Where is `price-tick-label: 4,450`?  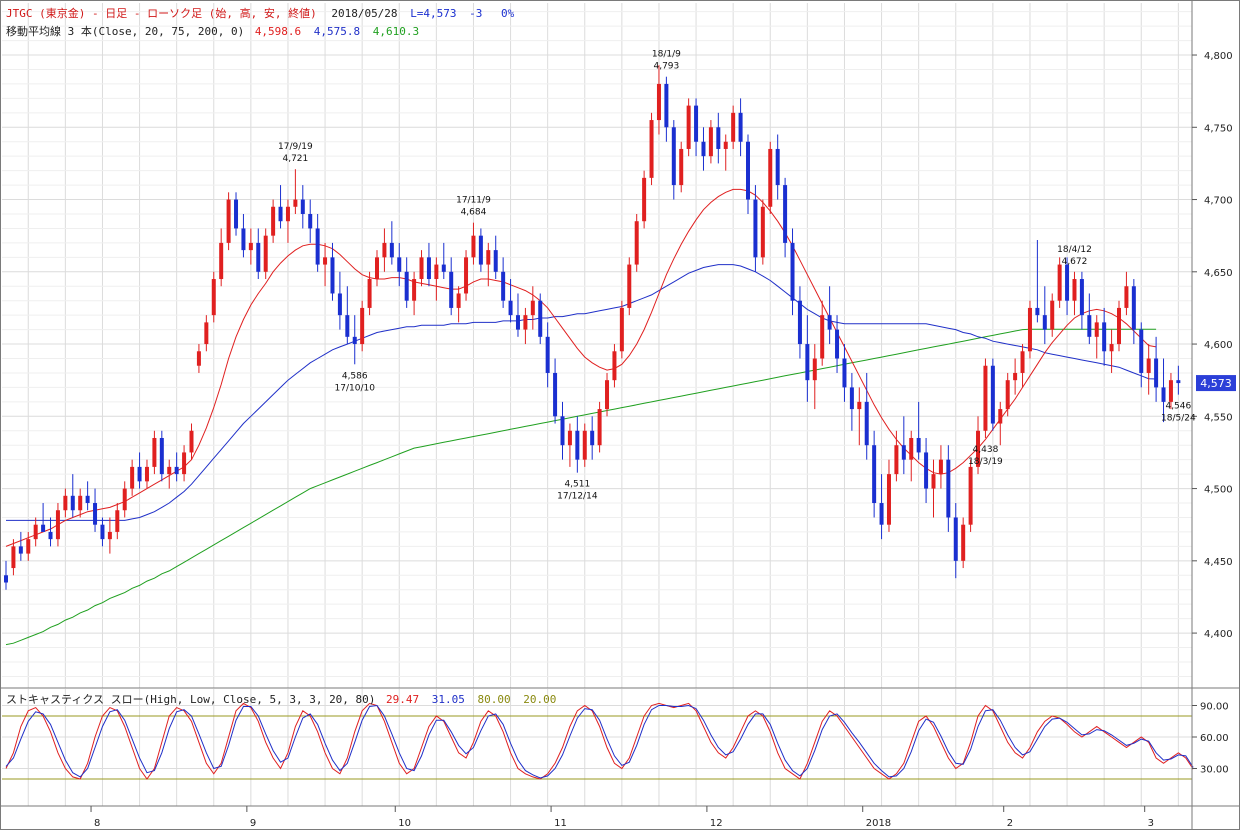
price-tick-label: 4,450 is located at coordinates (1218, 562).